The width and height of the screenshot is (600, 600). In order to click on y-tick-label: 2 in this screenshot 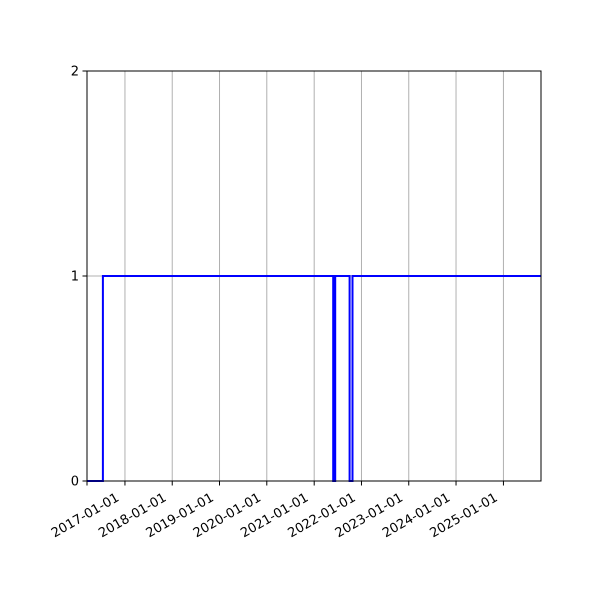, I will do `click(75, 72)`.